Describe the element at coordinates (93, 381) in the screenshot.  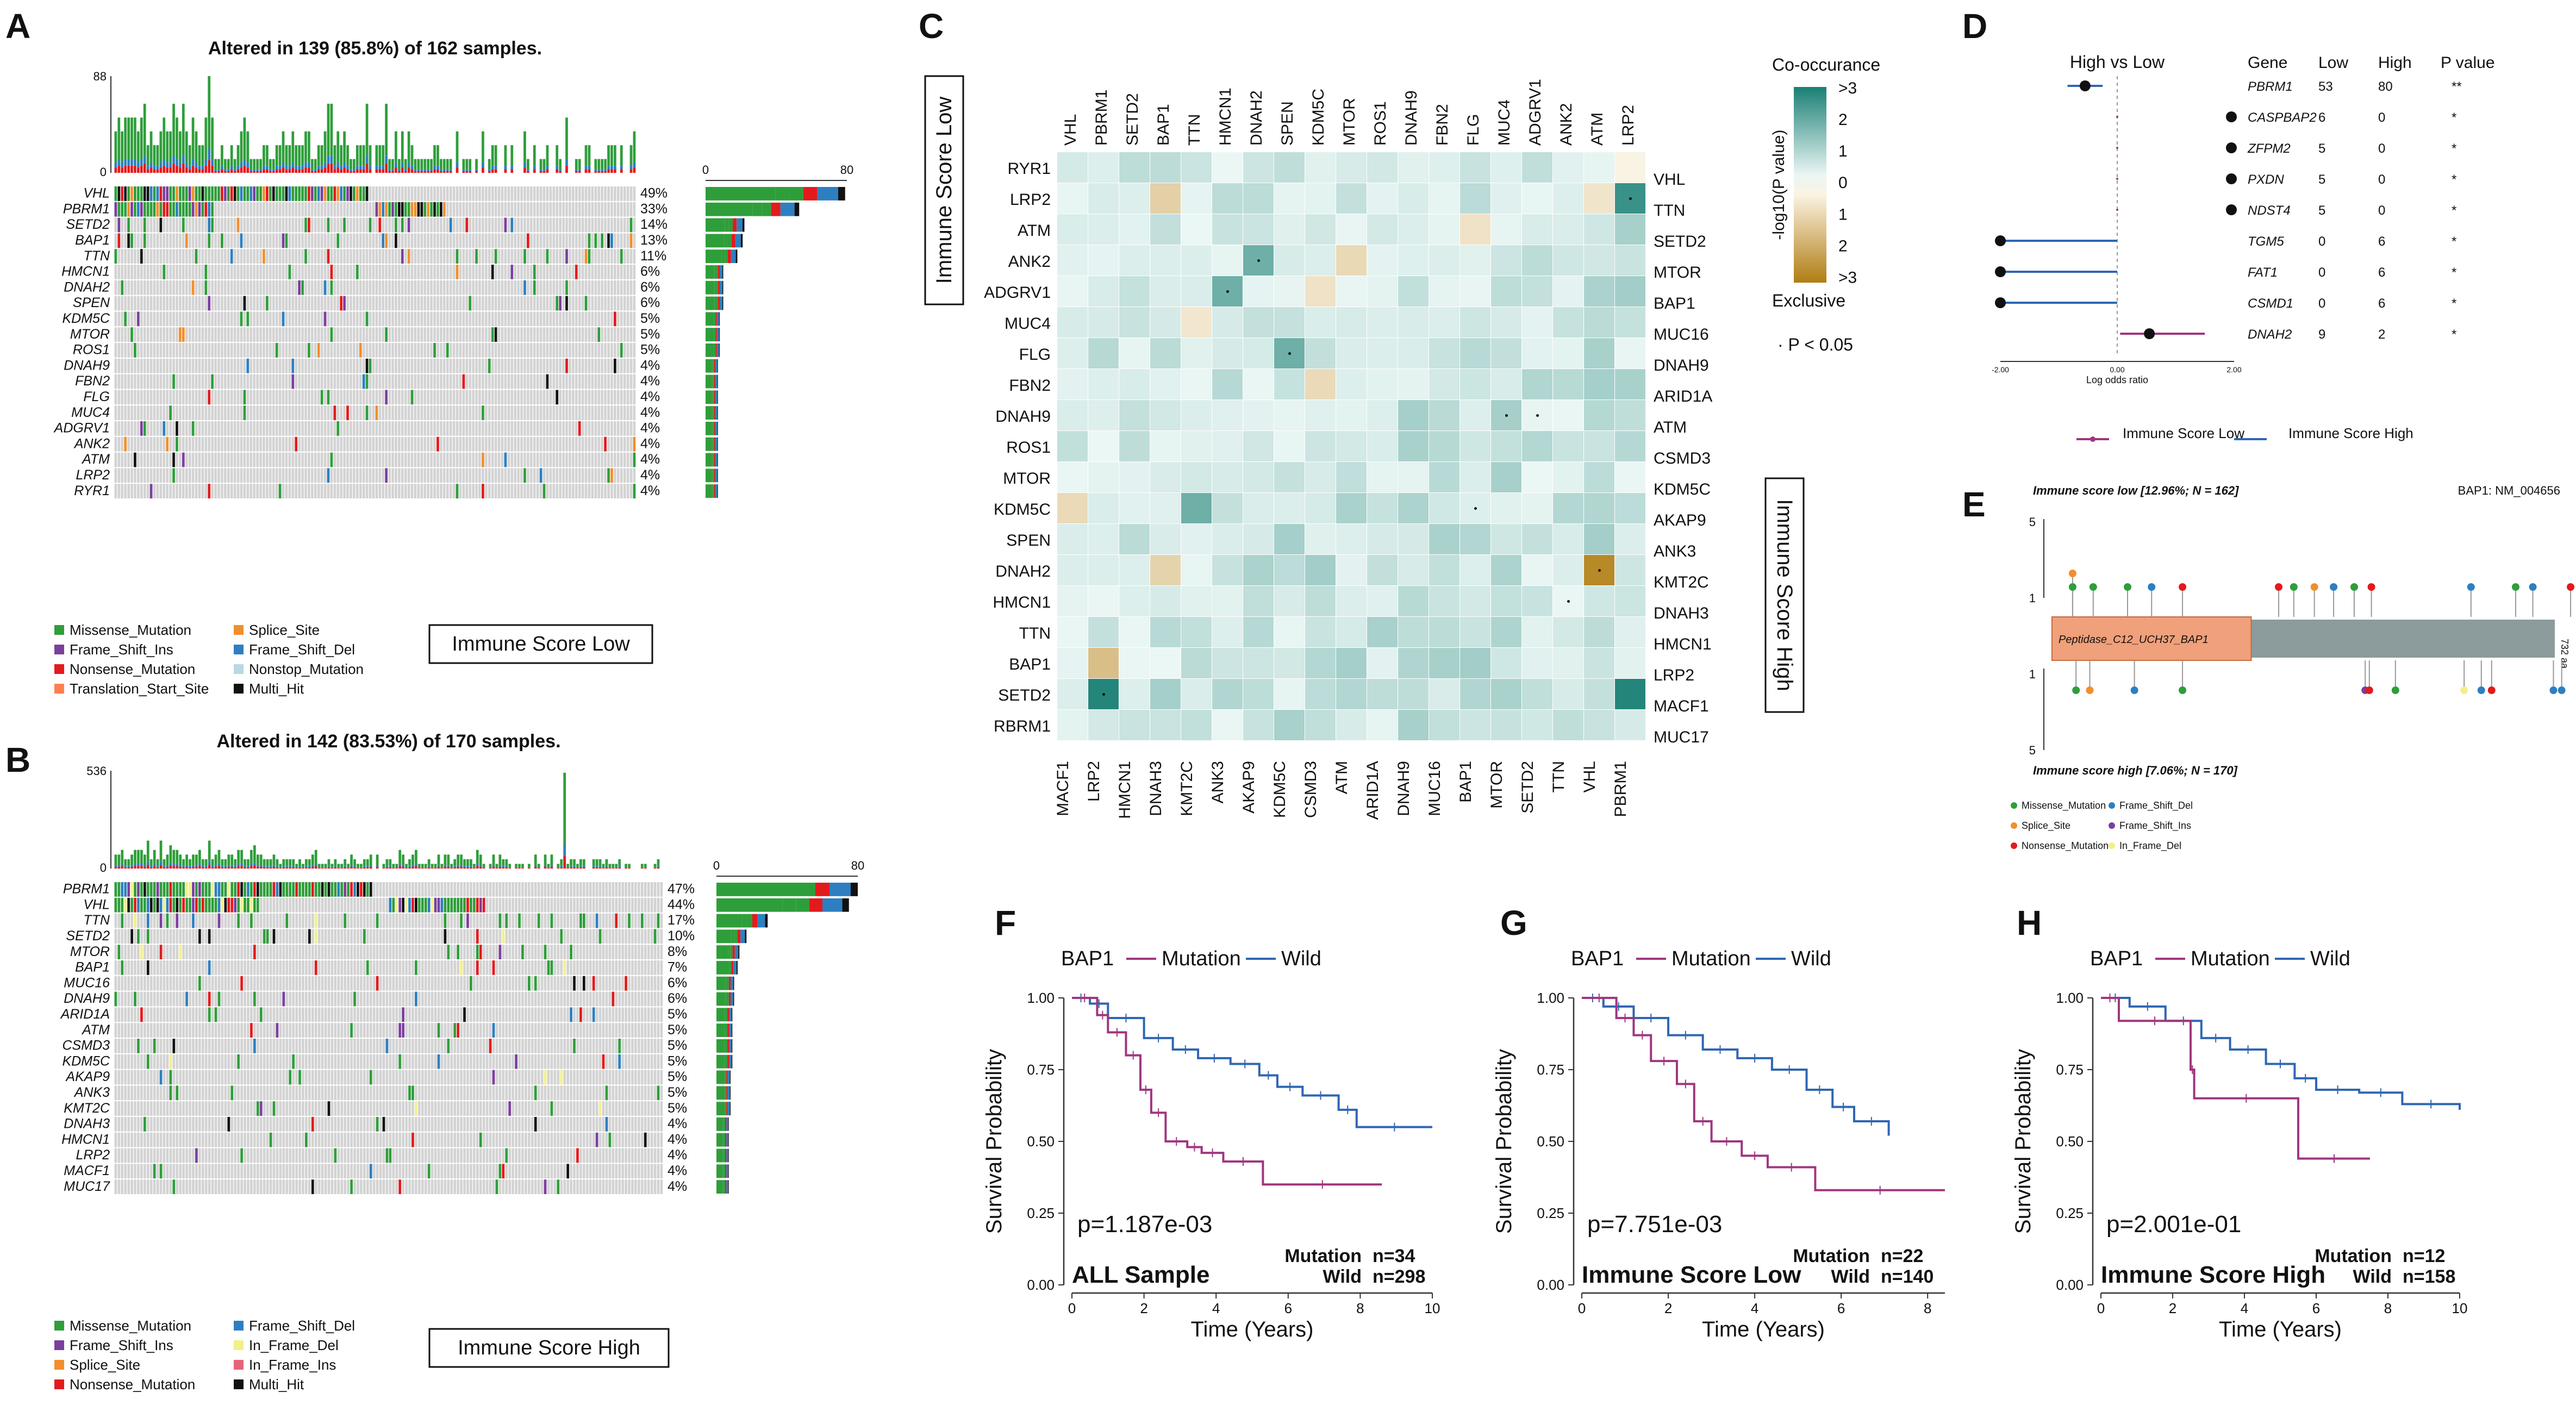
I see `gene-label: FBN2` at that location.